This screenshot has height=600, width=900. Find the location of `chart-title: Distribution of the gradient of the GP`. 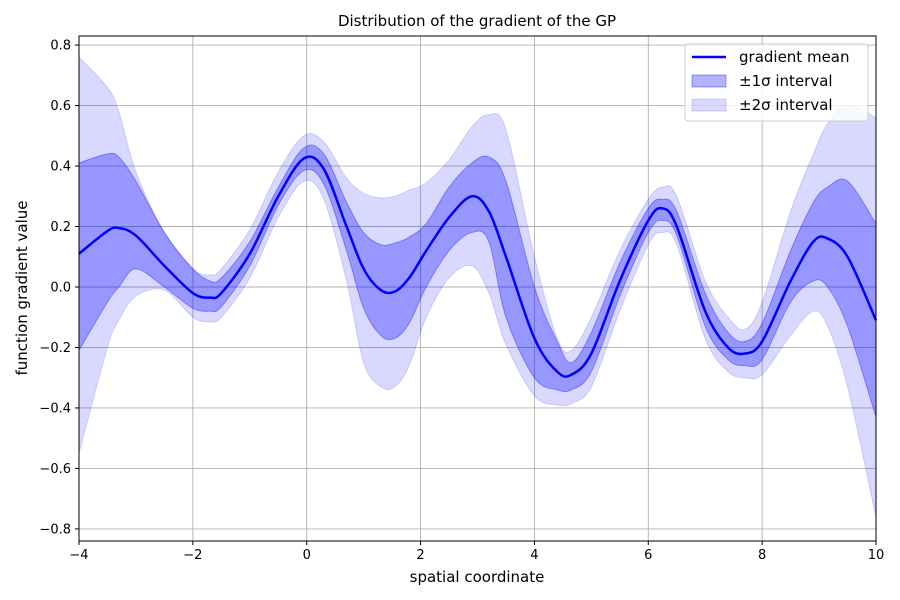

chart-title: Distribution of the gradient of the GP is located at coordinates (477, 21).